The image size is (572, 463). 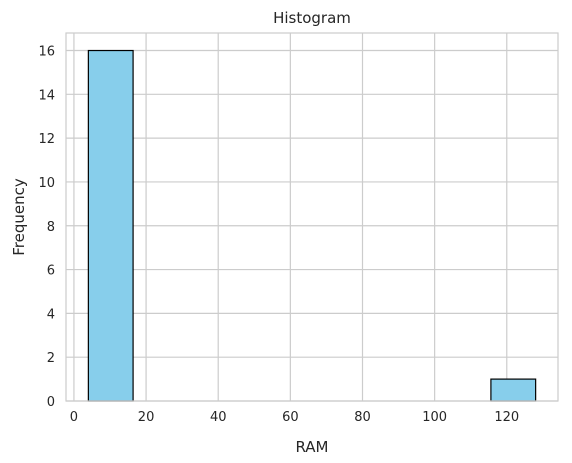 I want to click on y-tick-label: 0, so click(x=51, y=402).